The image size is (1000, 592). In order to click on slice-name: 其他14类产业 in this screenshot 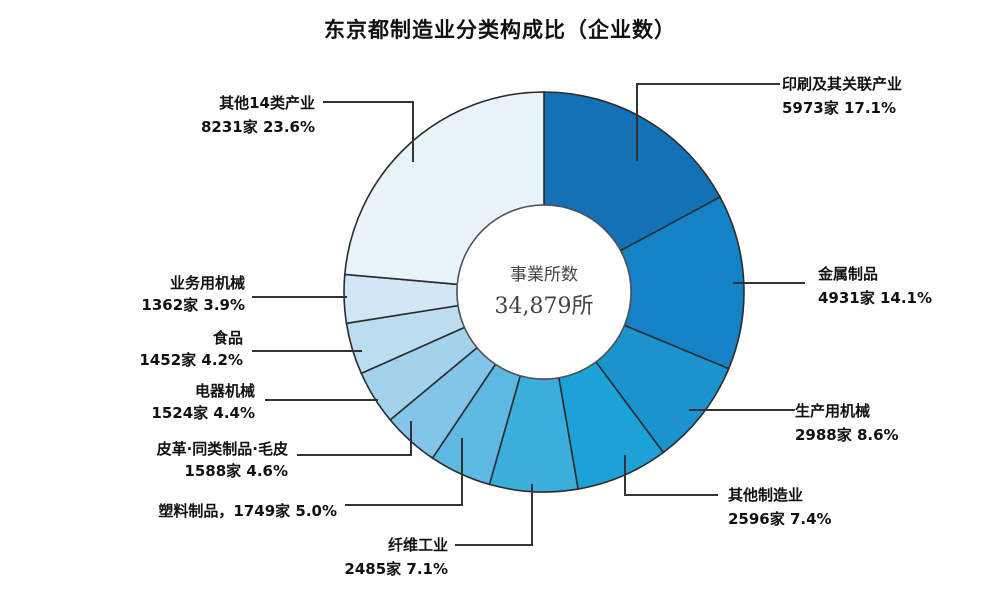, I will do `click(267, 103)`.